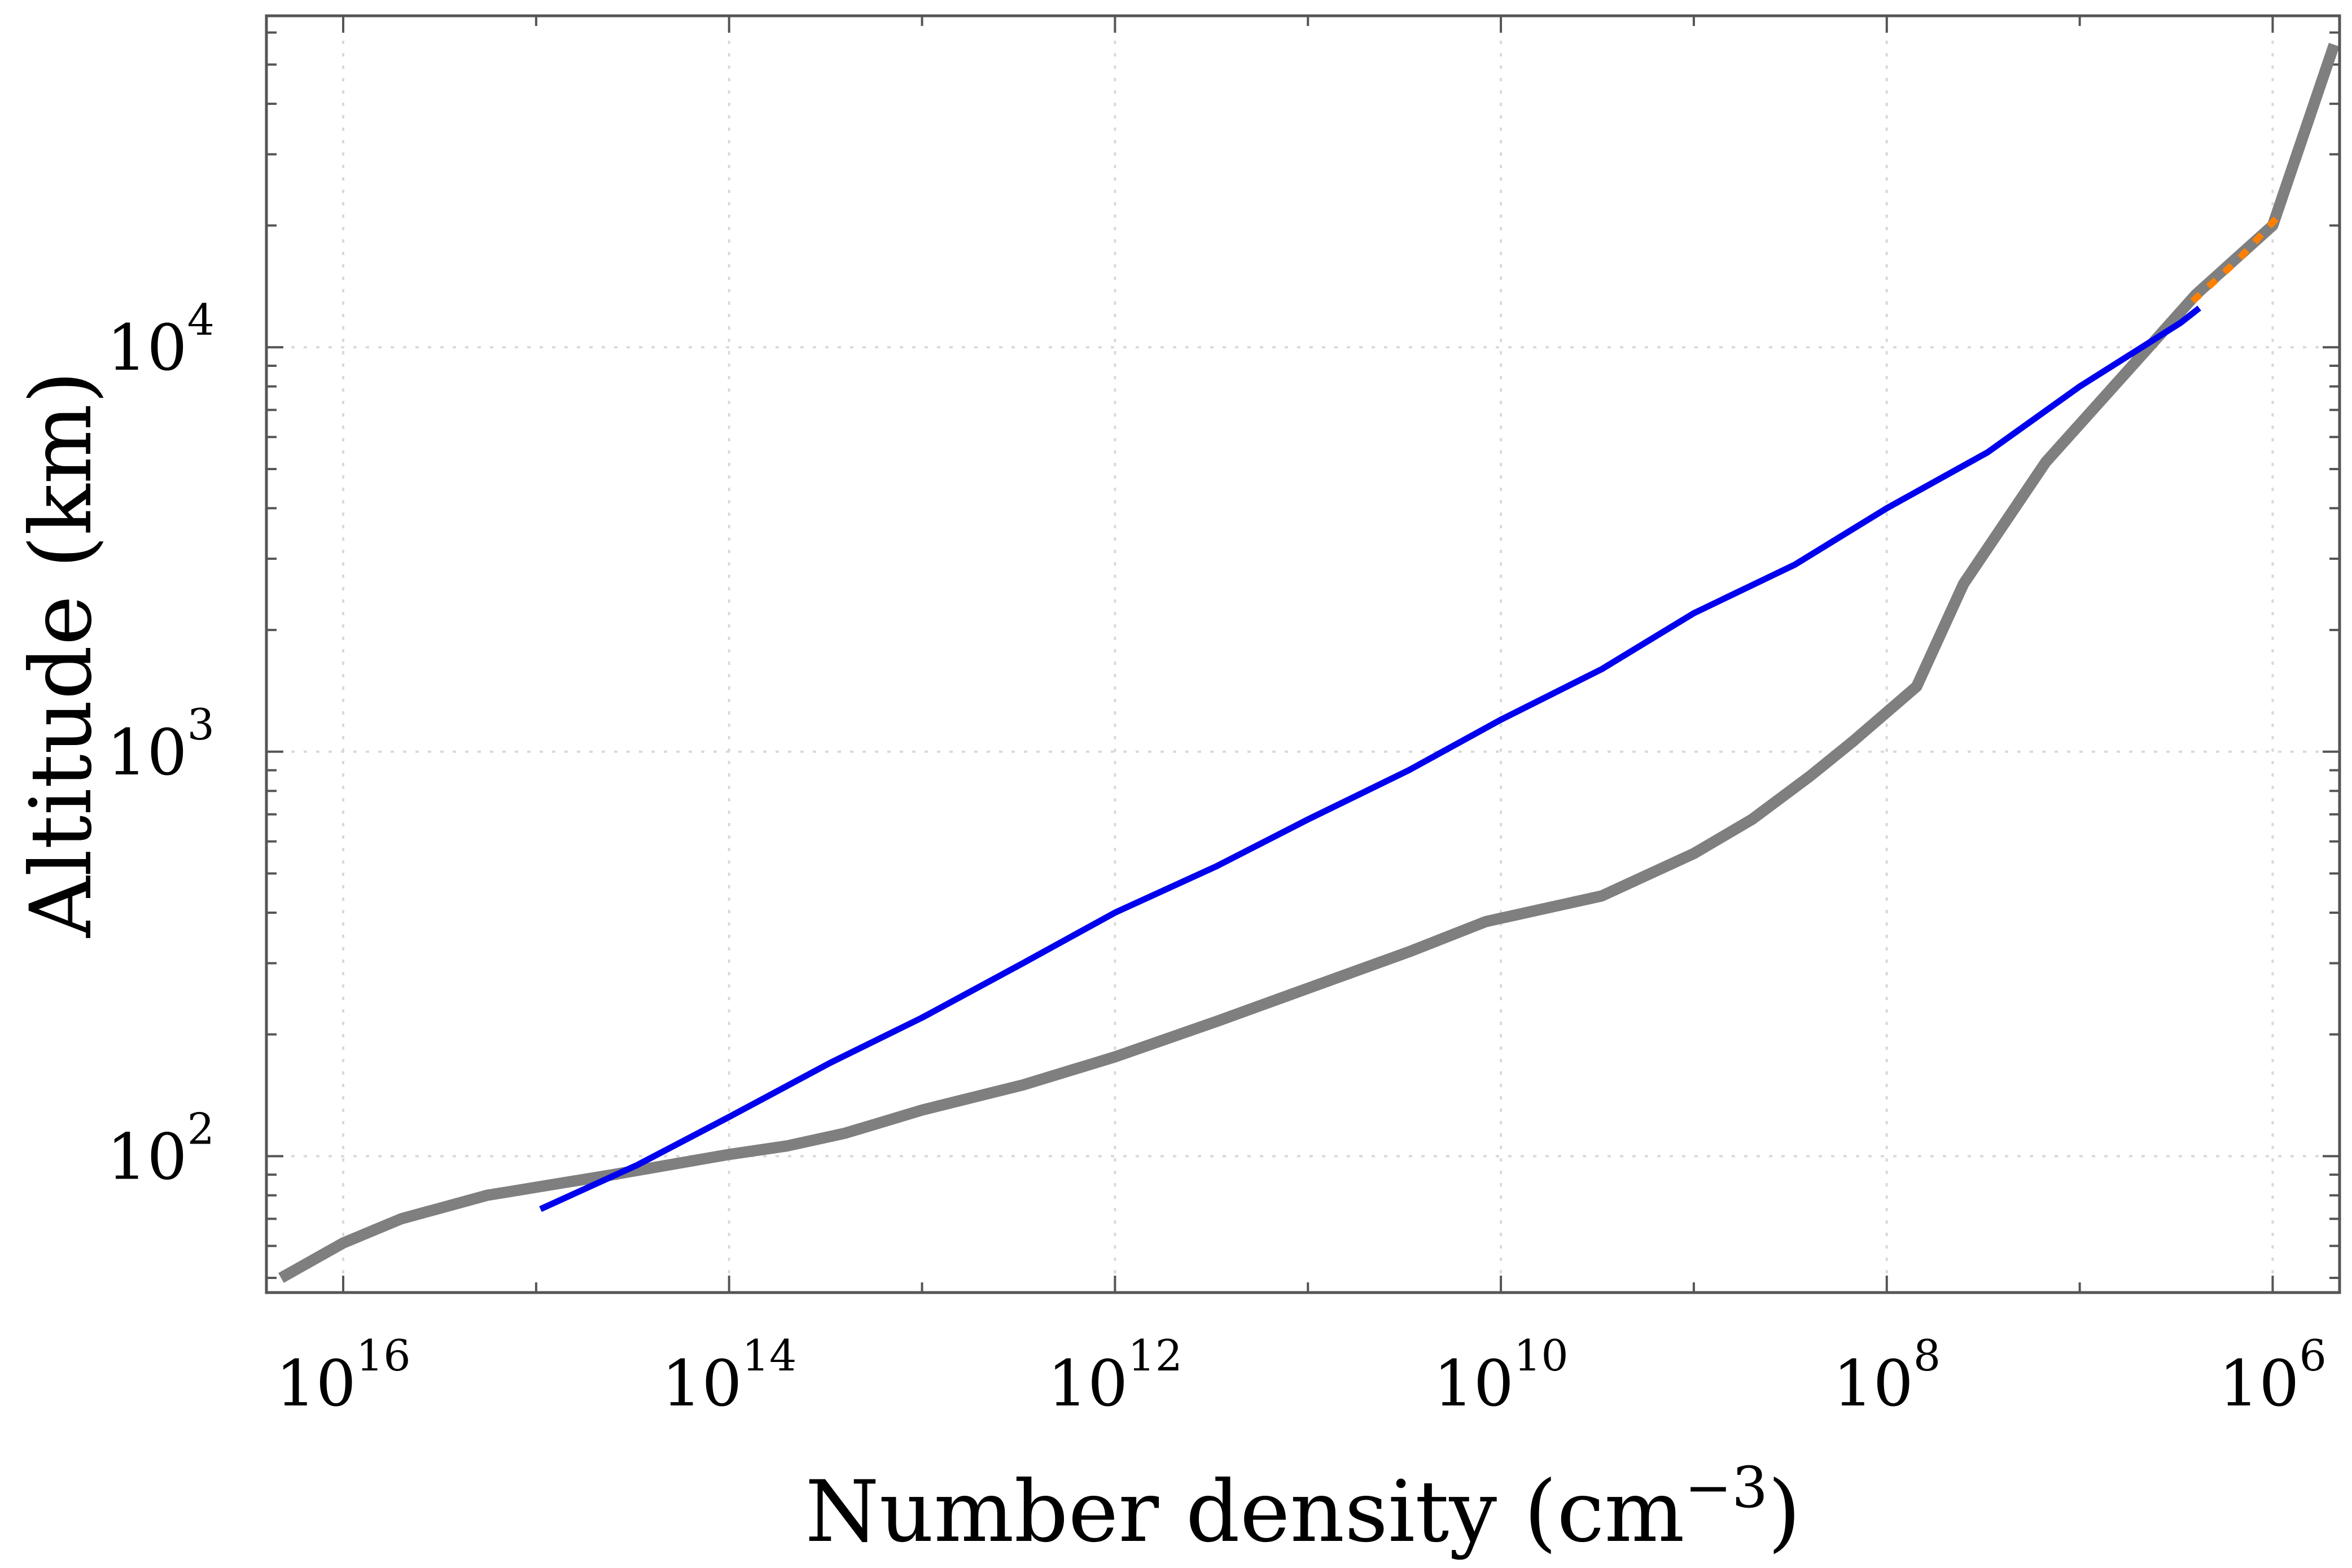  I want to click on y-tick-label: 10⁴, so click(160, 340).